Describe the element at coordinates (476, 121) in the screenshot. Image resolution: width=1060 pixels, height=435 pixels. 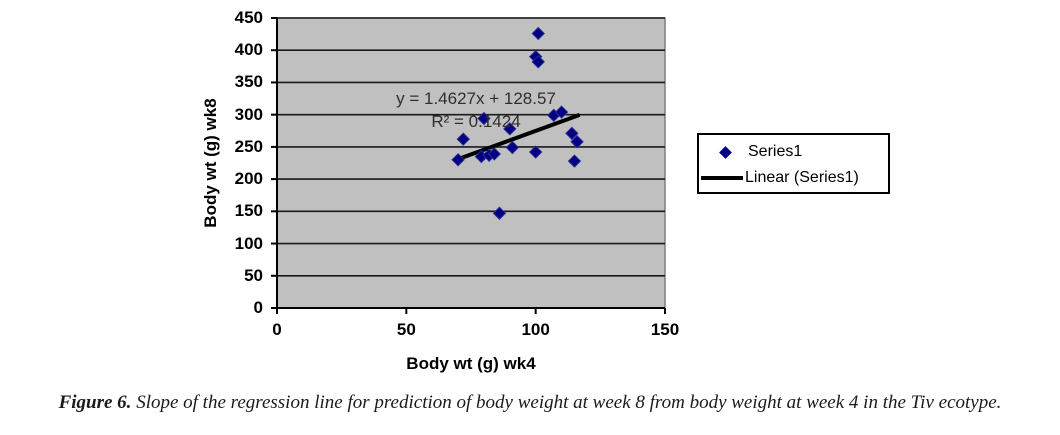
I see `r-squared-label: R² = 0.1424` at that location.